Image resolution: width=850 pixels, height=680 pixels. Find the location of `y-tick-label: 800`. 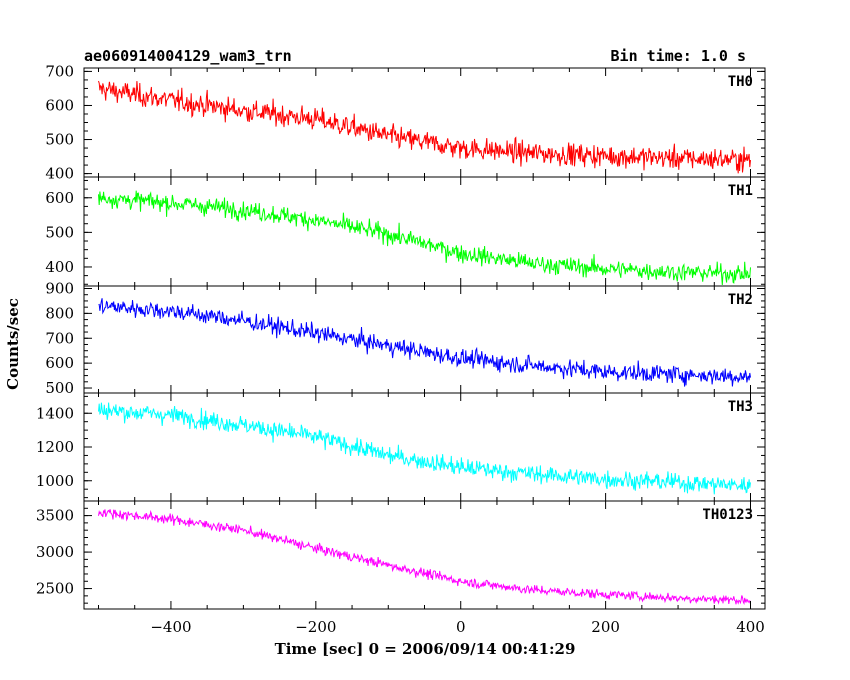

y-tick-label: 800 is located at coordinates (59, 313).